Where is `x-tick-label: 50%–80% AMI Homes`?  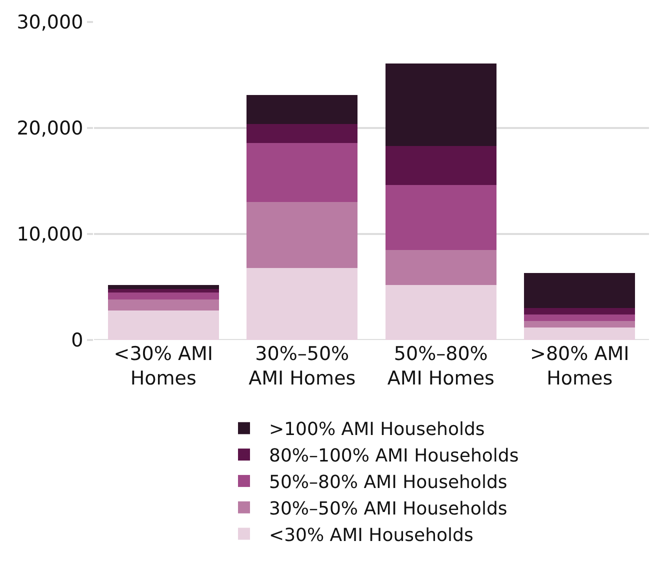 x-tick-label: 50%–80% AMI Homes is located at coordinates (440, 366).